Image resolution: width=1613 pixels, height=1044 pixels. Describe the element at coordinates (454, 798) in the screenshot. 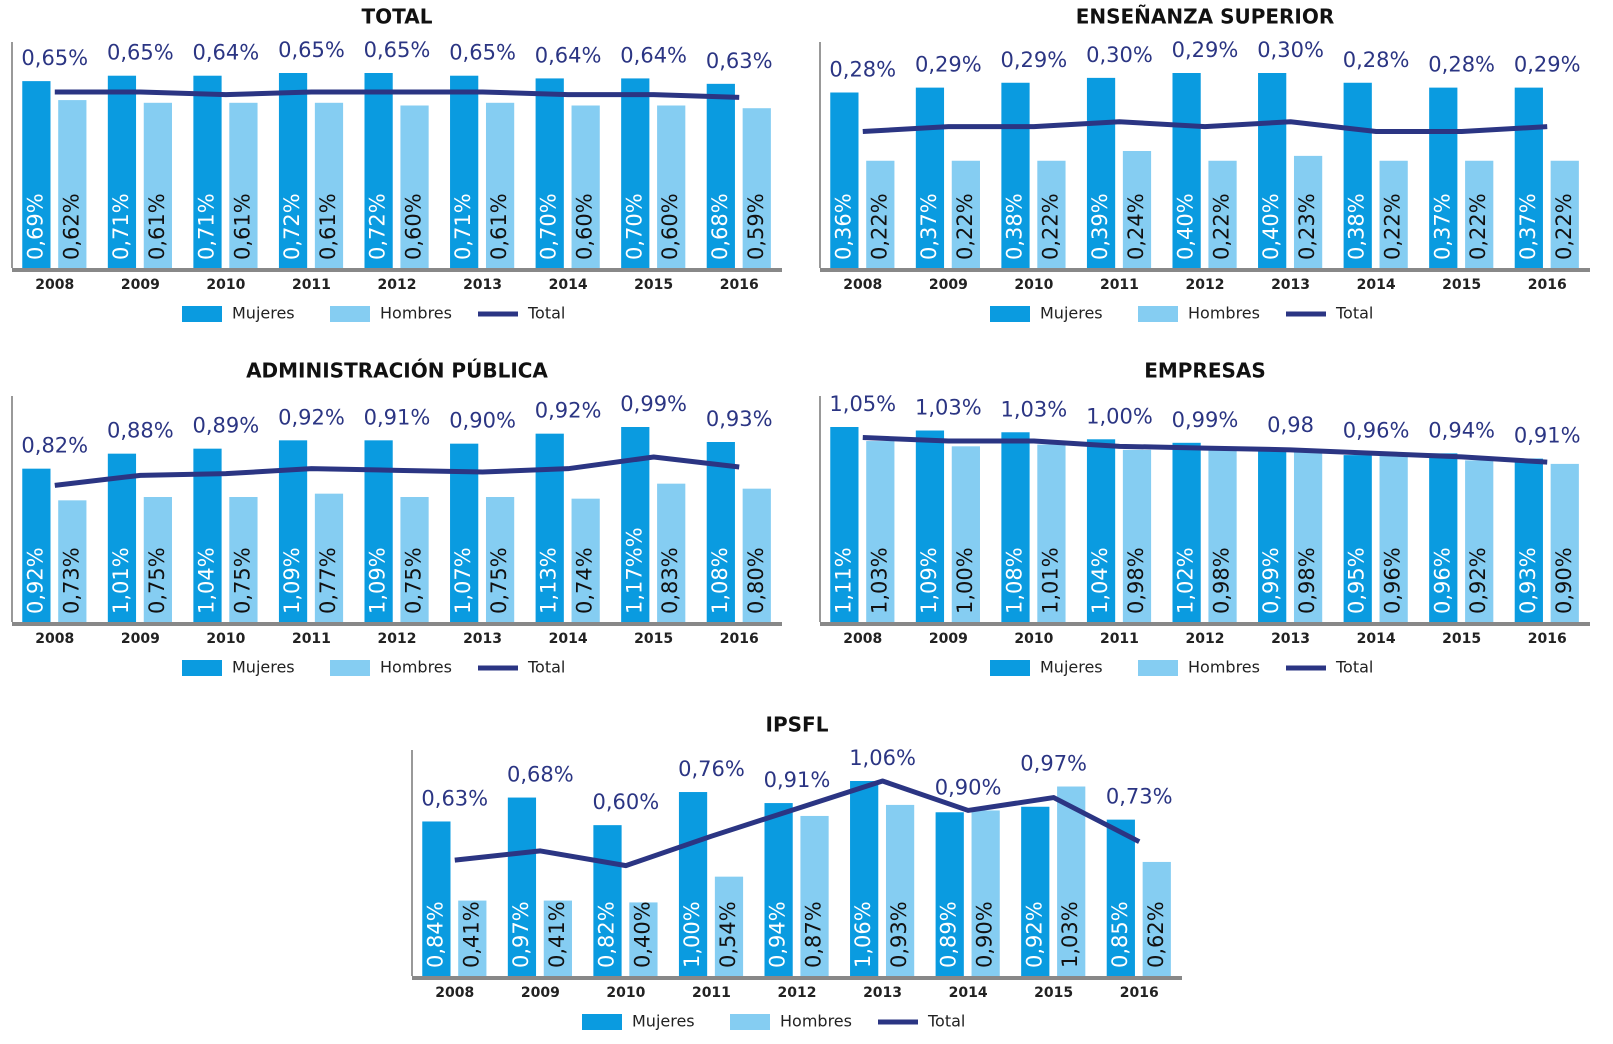

I see `total-label: 0,63%` at that location.